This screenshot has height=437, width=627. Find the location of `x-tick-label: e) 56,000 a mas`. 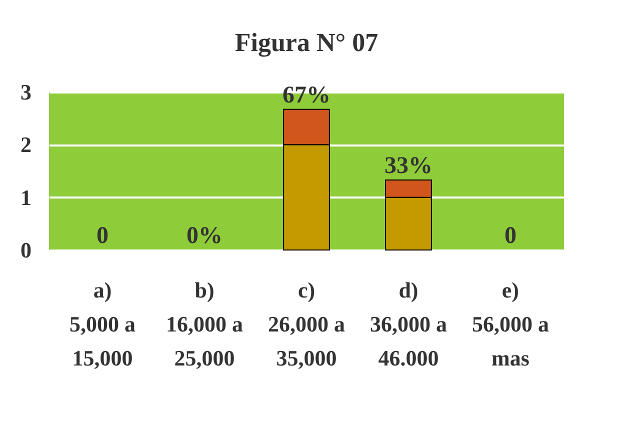

x-tick-label: e) 56,000 a mas is located at coordinates (510, 324).